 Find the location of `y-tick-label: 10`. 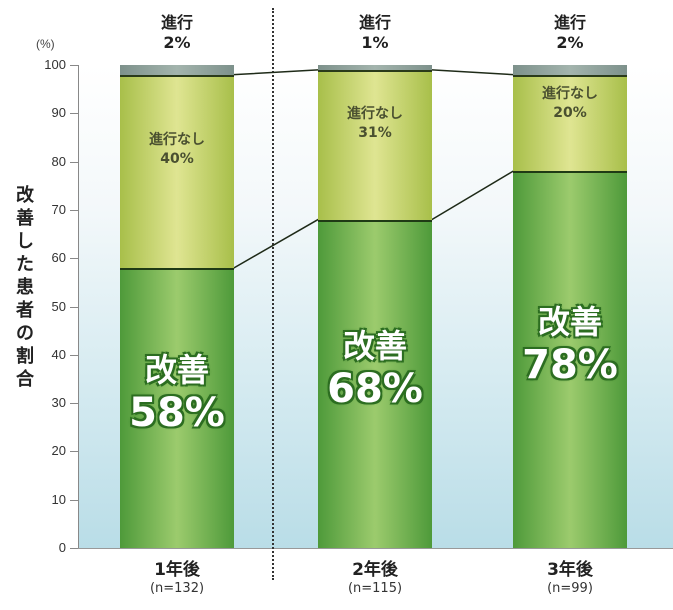

y-tick-label: 10 is located at coordinates (58, 499).